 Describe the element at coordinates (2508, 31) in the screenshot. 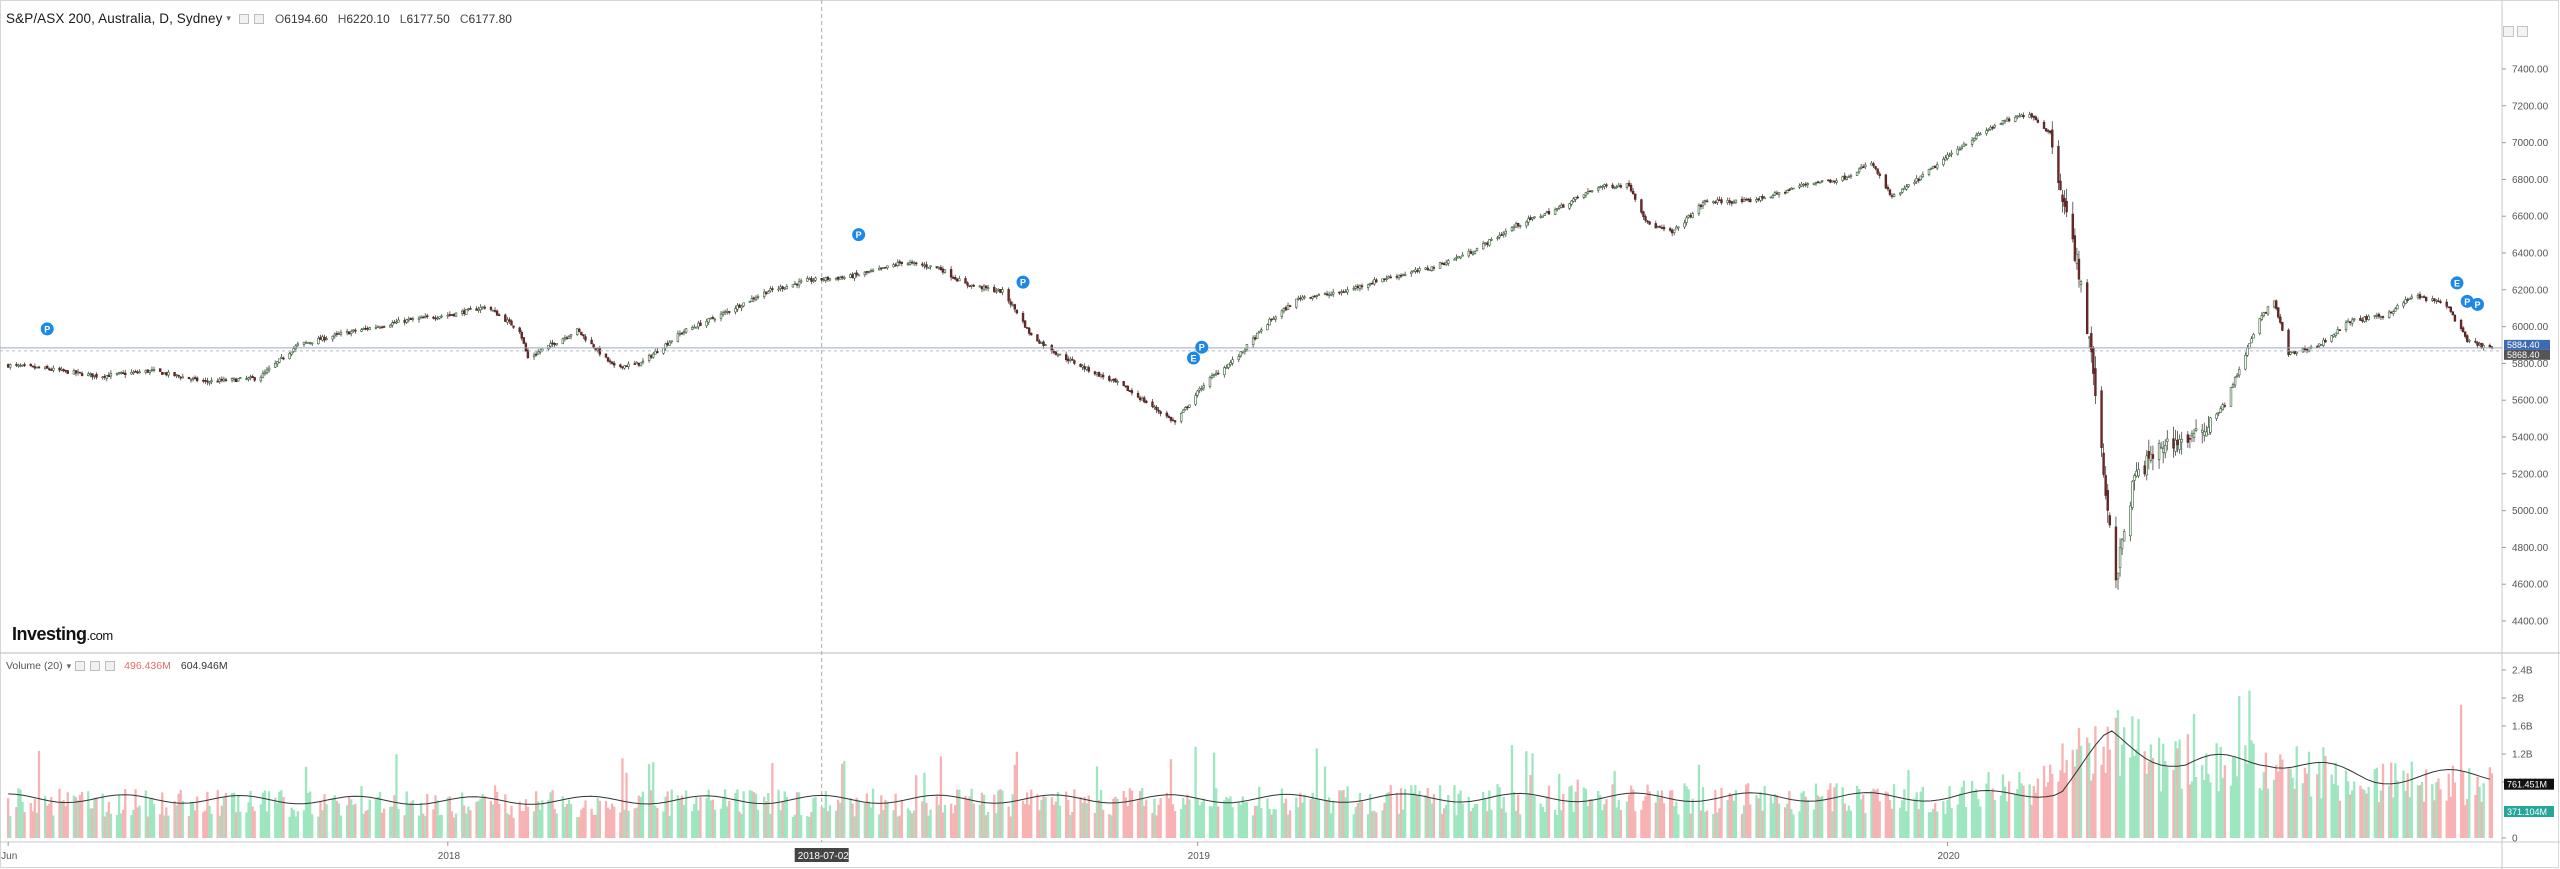

I see `restore-icon` at that location.